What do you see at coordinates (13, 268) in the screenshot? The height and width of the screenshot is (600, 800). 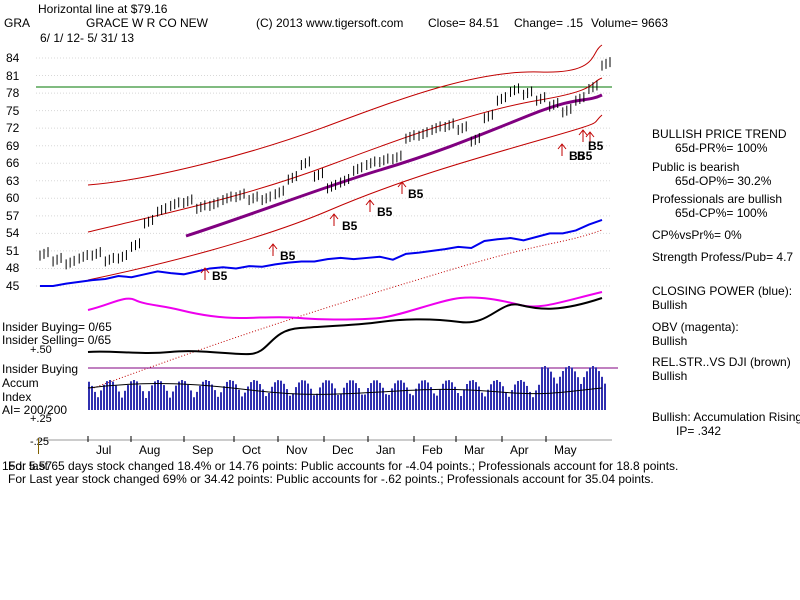 I see `y-tick-label: 48` at bounding box center [13, 268].